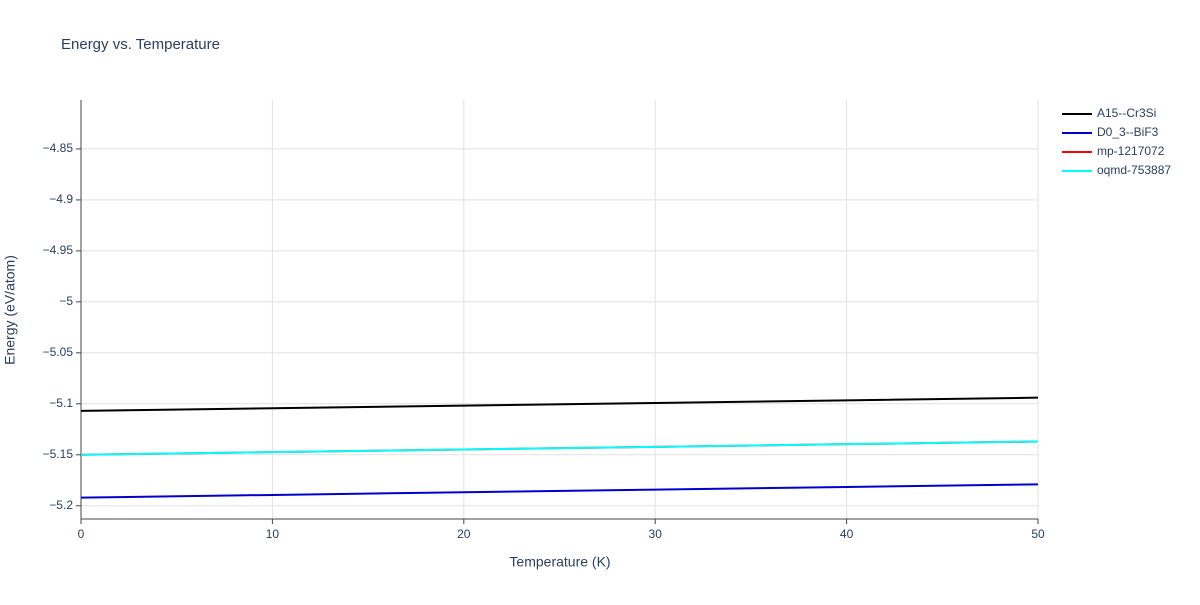  What do you see at coordinates (1038, 534) in the screenshot?
I see `x-tick-label: 50` at bounding box center [1038, 534].